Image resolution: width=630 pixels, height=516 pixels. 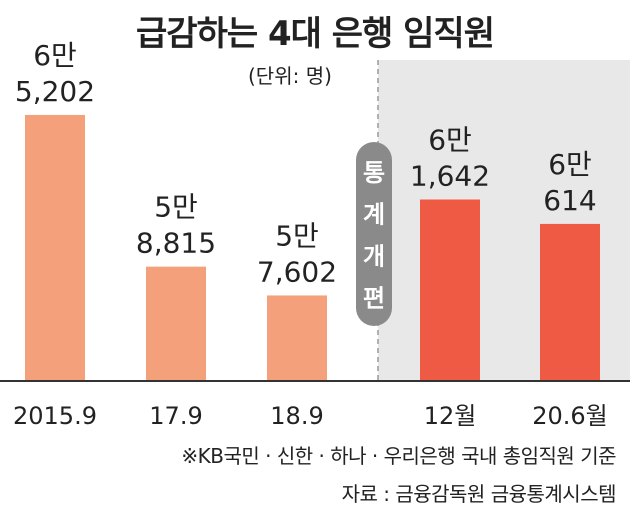 I want to click on annotation-char: 통, so click(x=374, y=173).